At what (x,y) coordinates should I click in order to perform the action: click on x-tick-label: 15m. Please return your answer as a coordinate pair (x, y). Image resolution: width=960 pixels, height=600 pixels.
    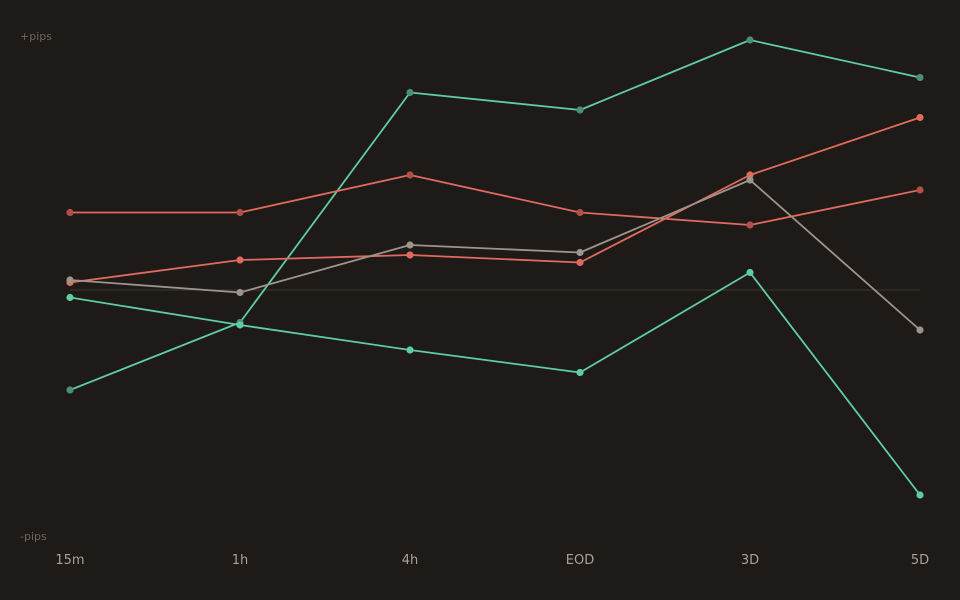
    Looking at the image, I should click on (69, 560).